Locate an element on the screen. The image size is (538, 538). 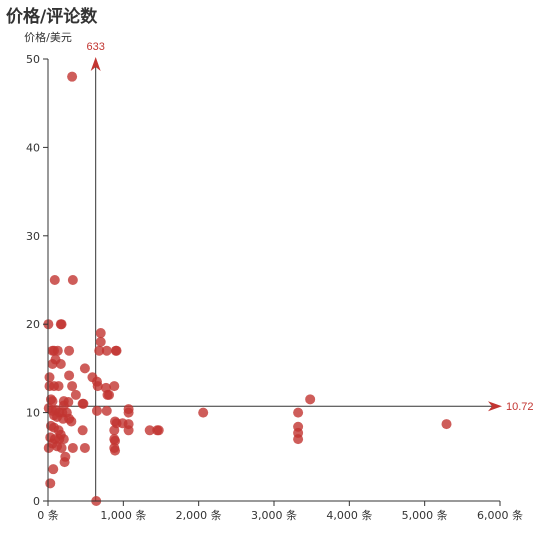
y-tick-label: 10 is located at coordinates (33, 413).